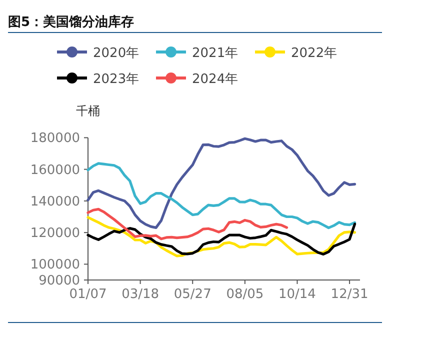  What do you see at coordinates (297, 294) in the screenshot?
I see `x-tick-label: 10/14` at bounding box center [297, 294].